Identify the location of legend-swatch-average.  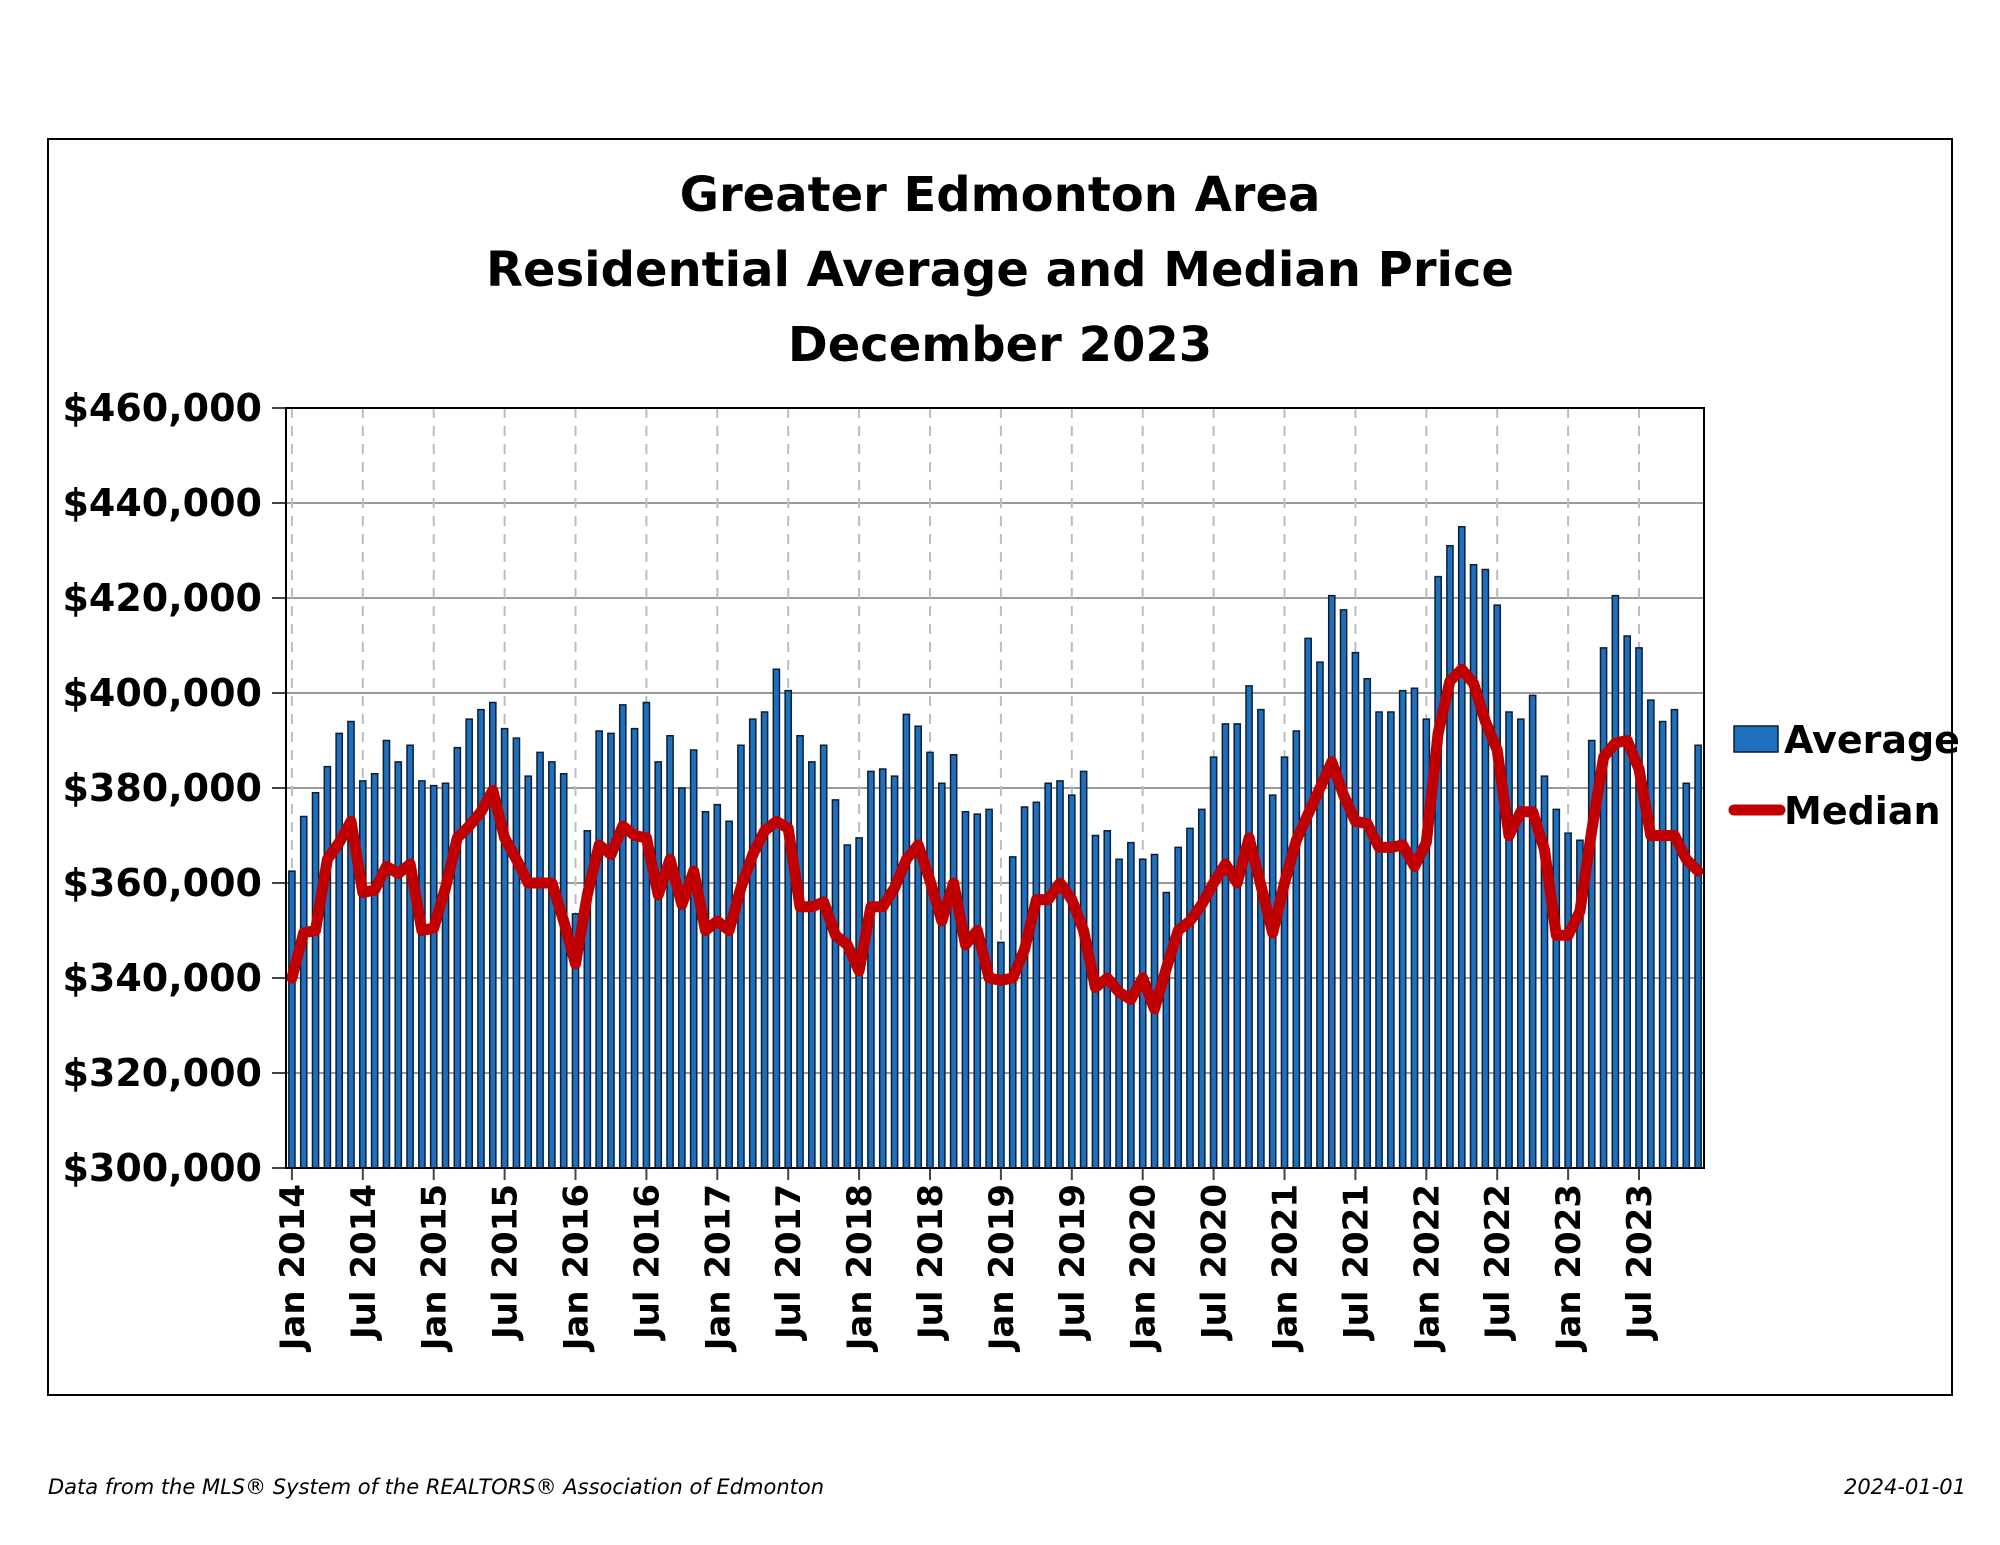
(1756, 739).